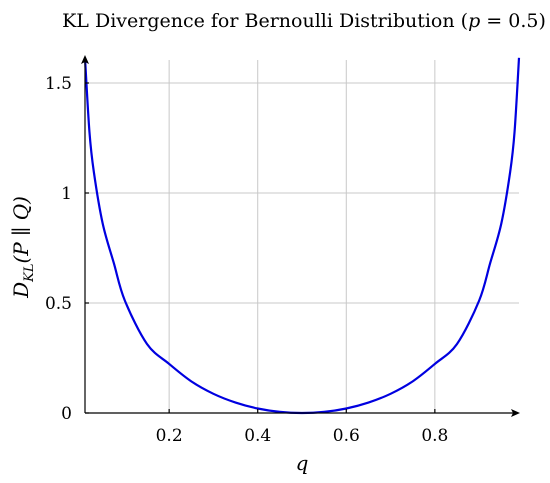 Image resolution: width=550 pixels, height=483 pixels. Describe the element at coordinates (21, 253) in the screenshot. I see `y-axis-label-open: (P` at that location.